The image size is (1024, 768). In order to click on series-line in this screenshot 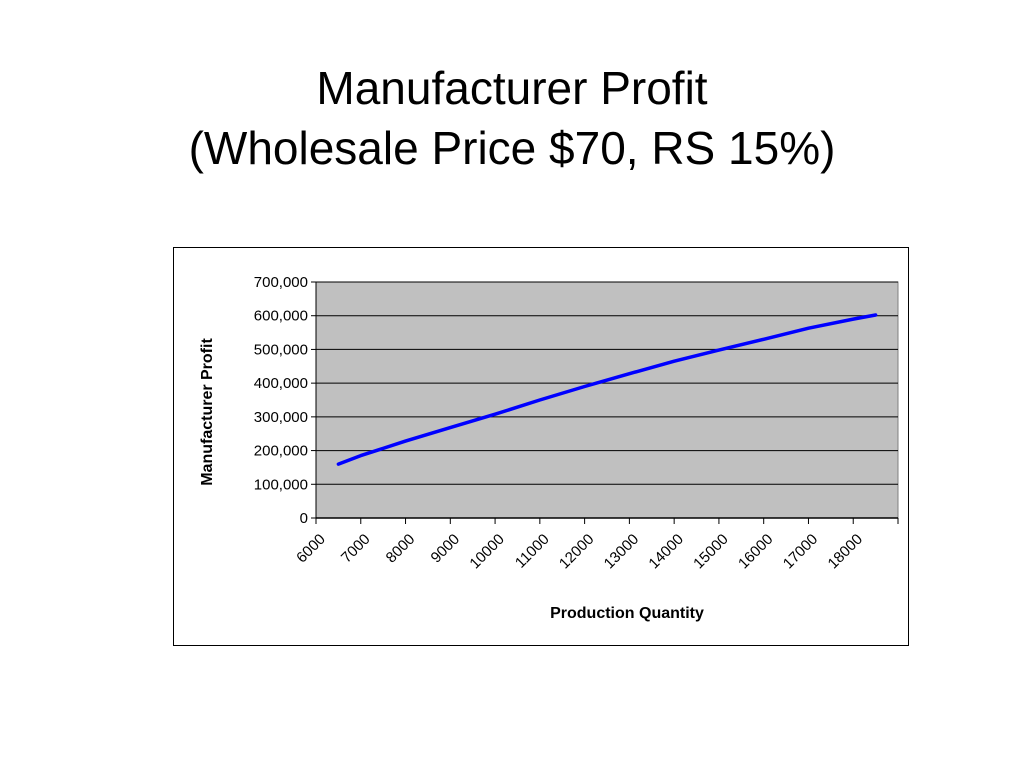, I will do `click(607, 389)`.